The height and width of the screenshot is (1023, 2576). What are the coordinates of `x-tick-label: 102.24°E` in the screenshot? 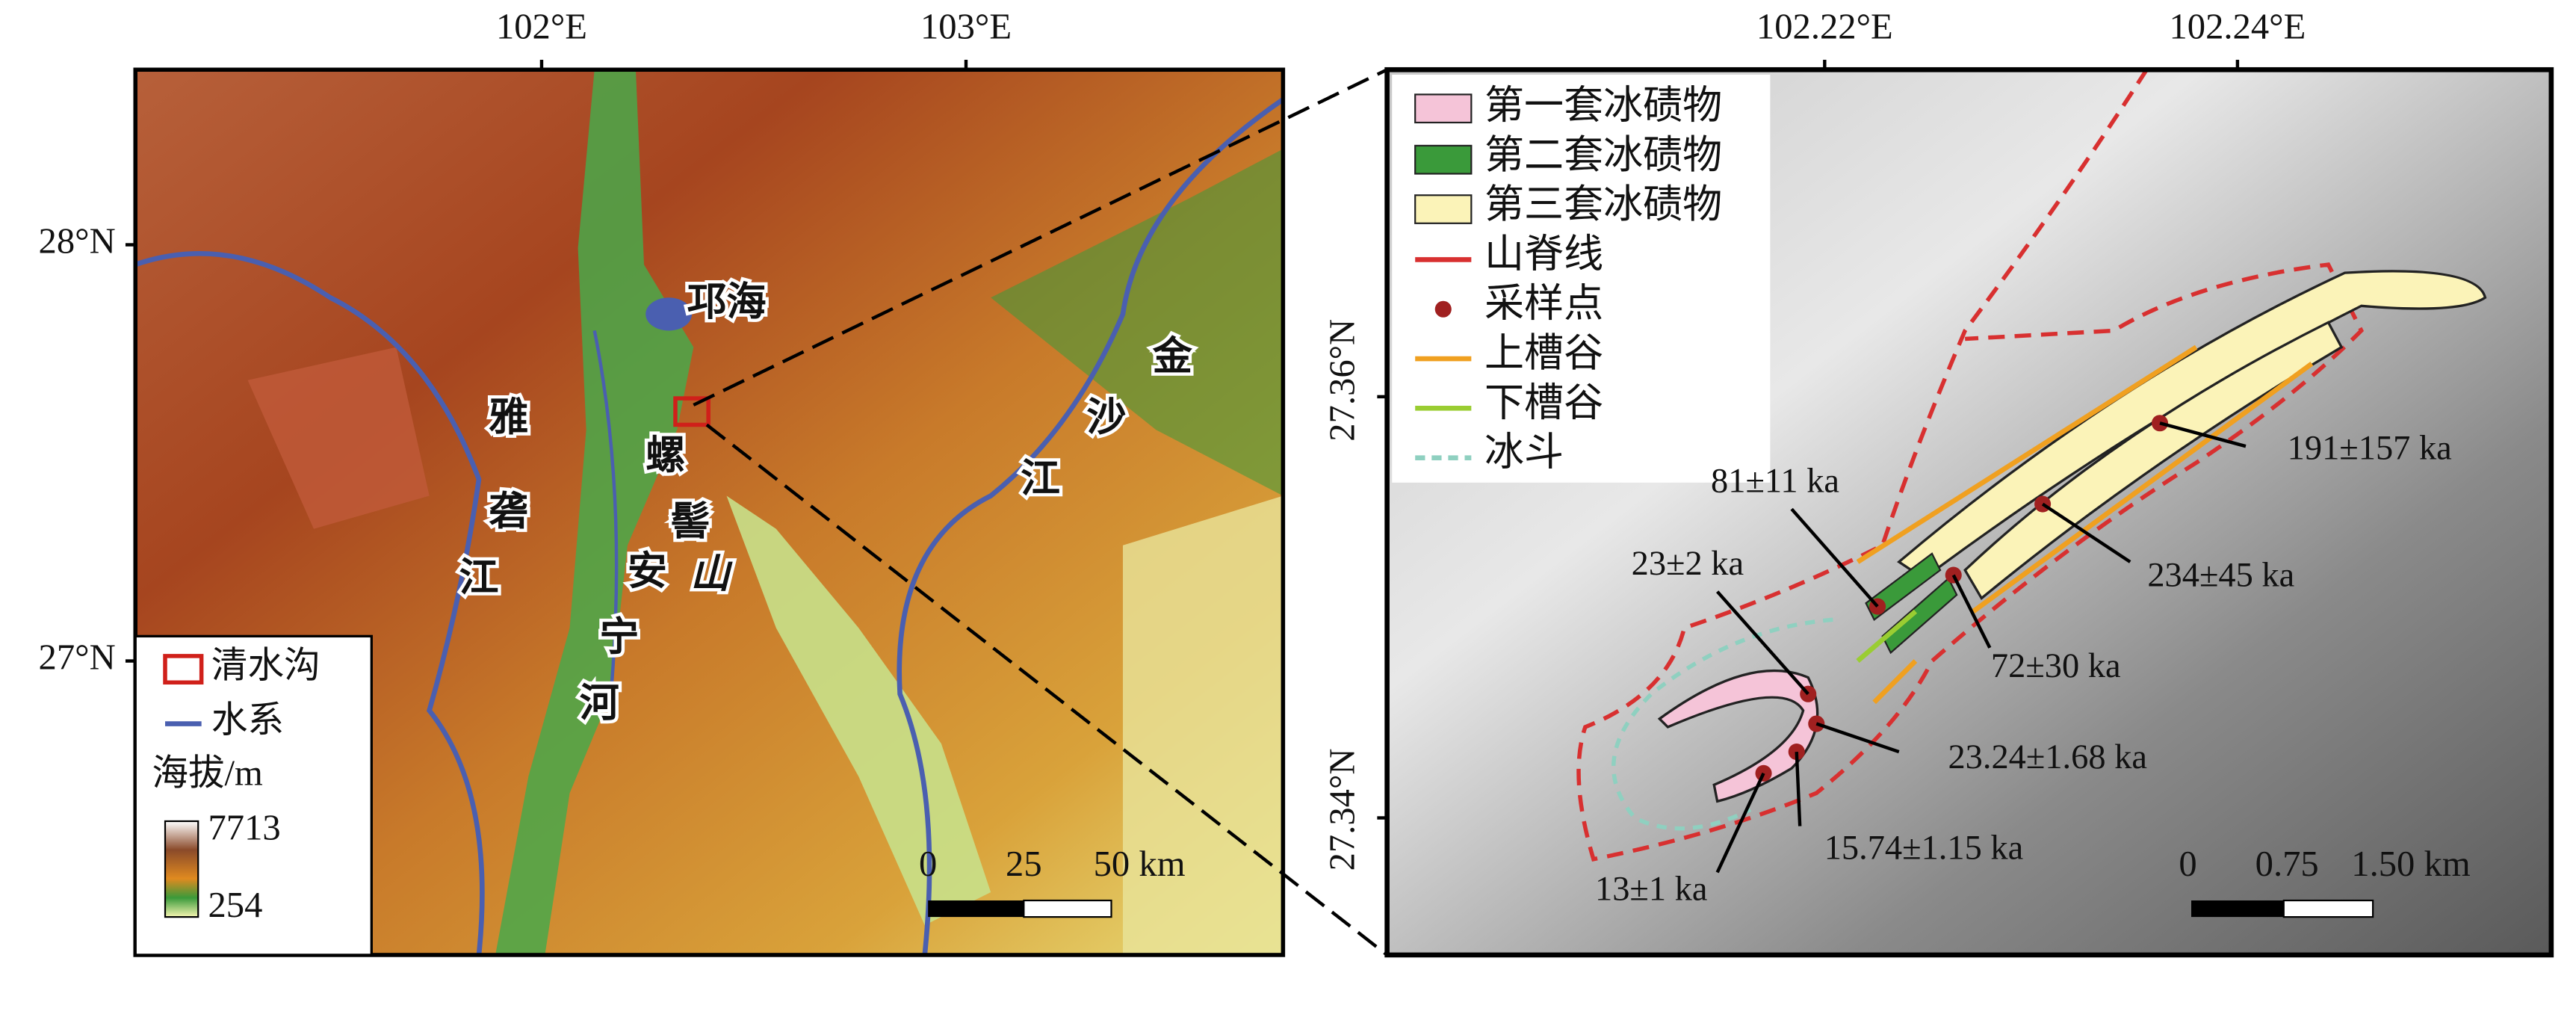 It's located at (2237, 26).